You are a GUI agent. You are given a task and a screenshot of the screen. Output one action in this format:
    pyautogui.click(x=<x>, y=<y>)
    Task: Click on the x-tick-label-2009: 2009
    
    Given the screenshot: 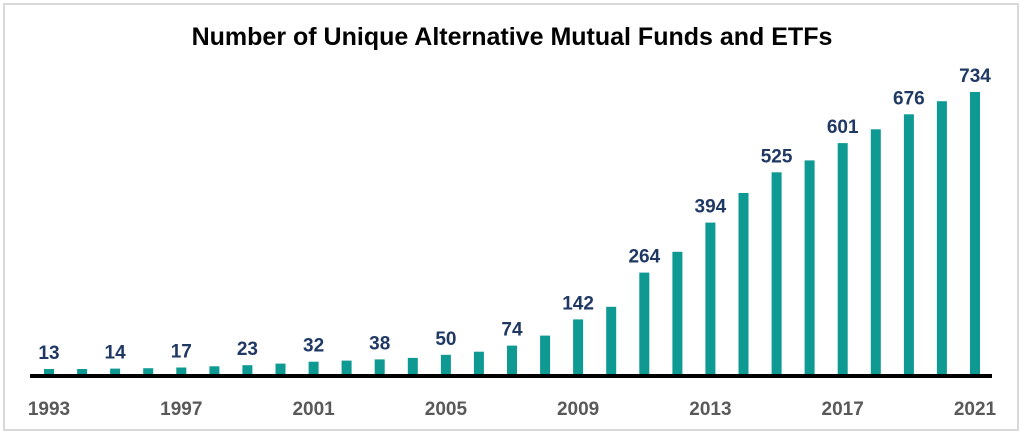 What is the action you would take?
    pyautogui.click(x=578, y=409)
    